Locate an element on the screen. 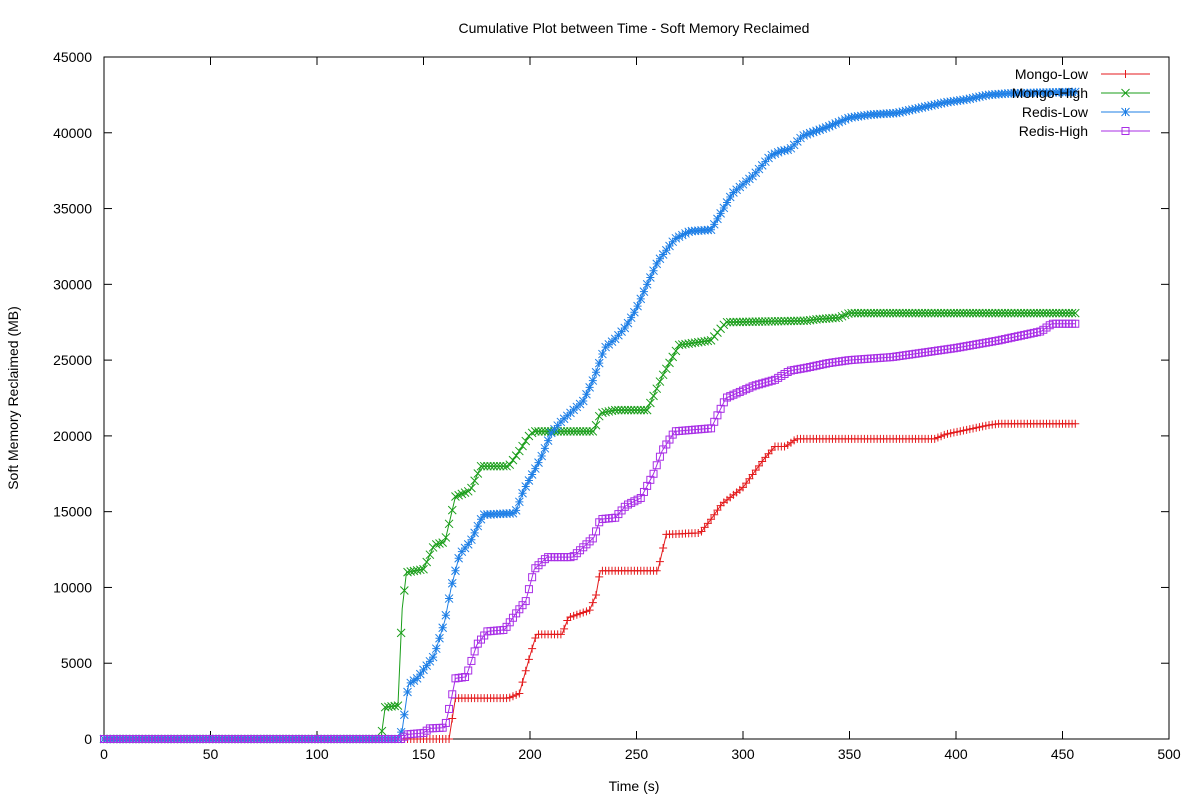  legend-label: Redis-Low is located at coordinates (1055, 112).